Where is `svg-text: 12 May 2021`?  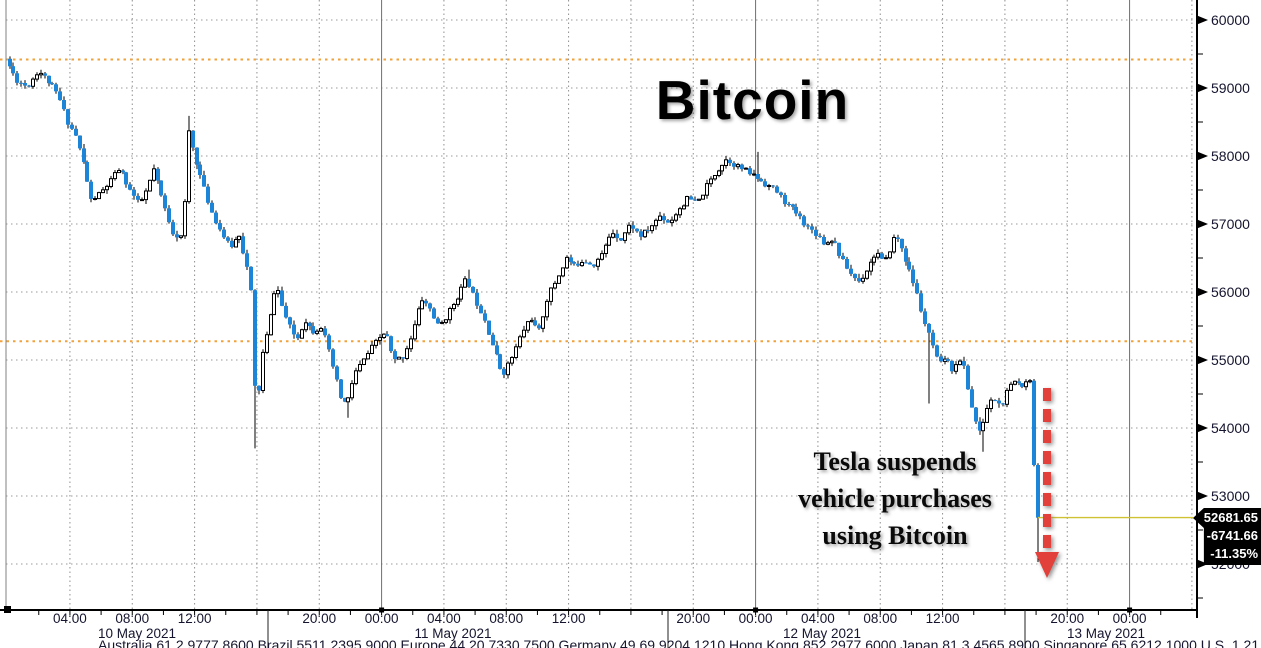 svg-text: 12 May 2021 is located at coordinates (822, 633).